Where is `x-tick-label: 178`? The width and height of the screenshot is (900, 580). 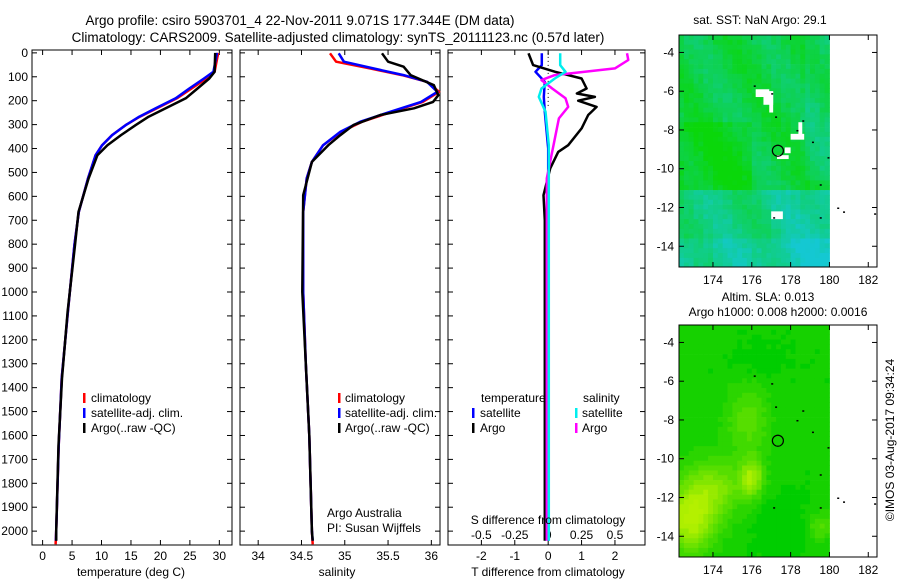 x-tick-label: 178 is located at coordinates (791, 570).